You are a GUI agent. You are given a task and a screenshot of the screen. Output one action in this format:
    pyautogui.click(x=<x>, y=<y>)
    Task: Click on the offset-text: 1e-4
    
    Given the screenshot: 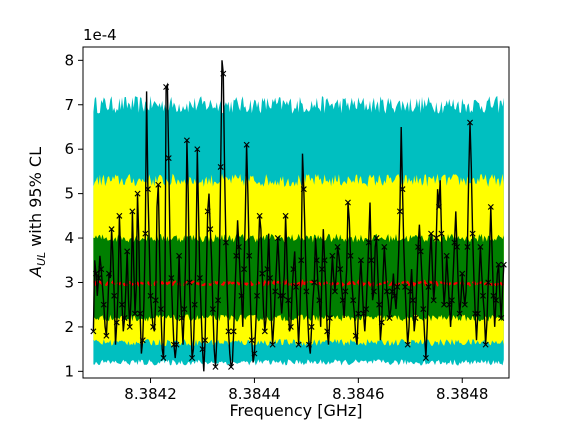 What is the action you would take?
    pyautogui.click(x=100, y=35)
    